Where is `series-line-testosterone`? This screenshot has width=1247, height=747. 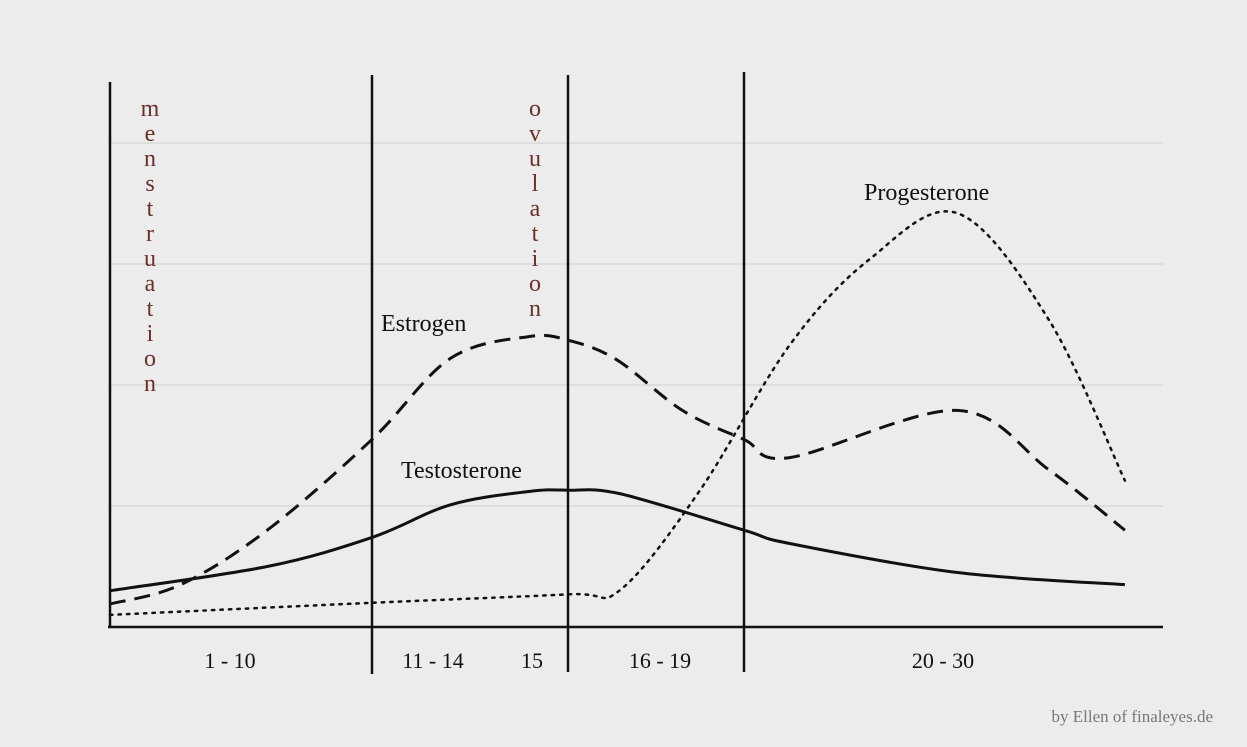
series-line-testosterone is located at coordinates (617, 540).